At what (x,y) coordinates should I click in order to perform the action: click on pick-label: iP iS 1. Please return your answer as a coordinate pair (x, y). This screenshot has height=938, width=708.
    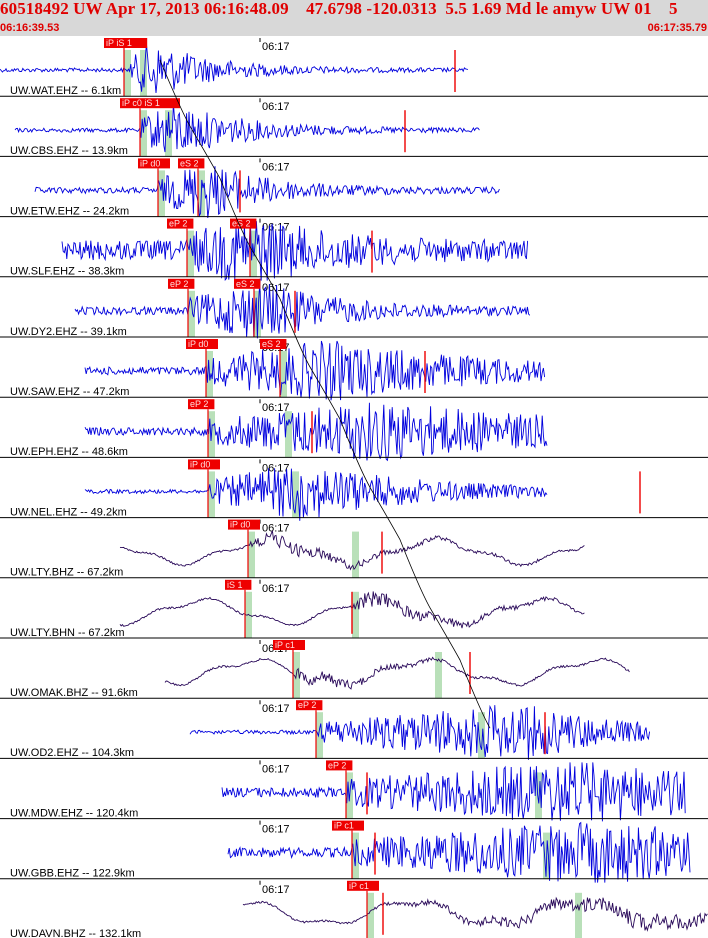
    Looking at the image, I should click on (119, 43).